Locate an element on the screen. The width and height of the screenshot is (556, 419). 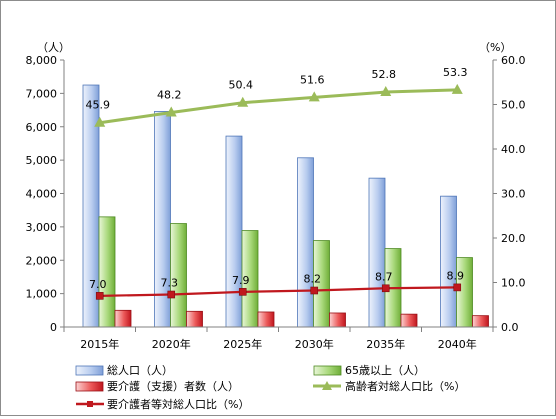
data-label-elderly-ratio: 52.8 is located at coordinates (384, 74).